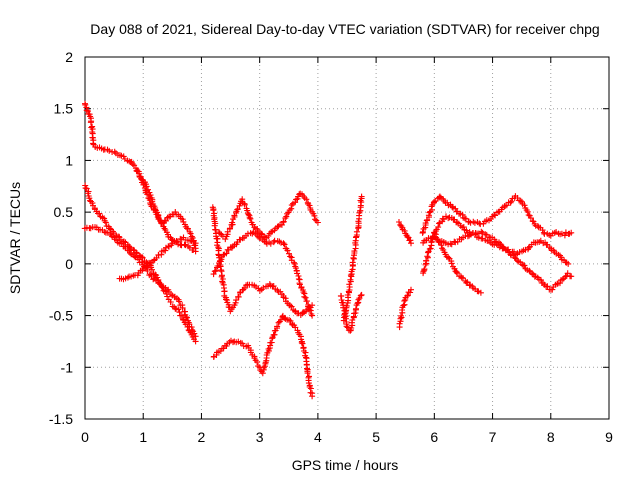 The height and width of the screenshot is (480, 640). I want to click on x-tick-label: 5, so click(376, 437).